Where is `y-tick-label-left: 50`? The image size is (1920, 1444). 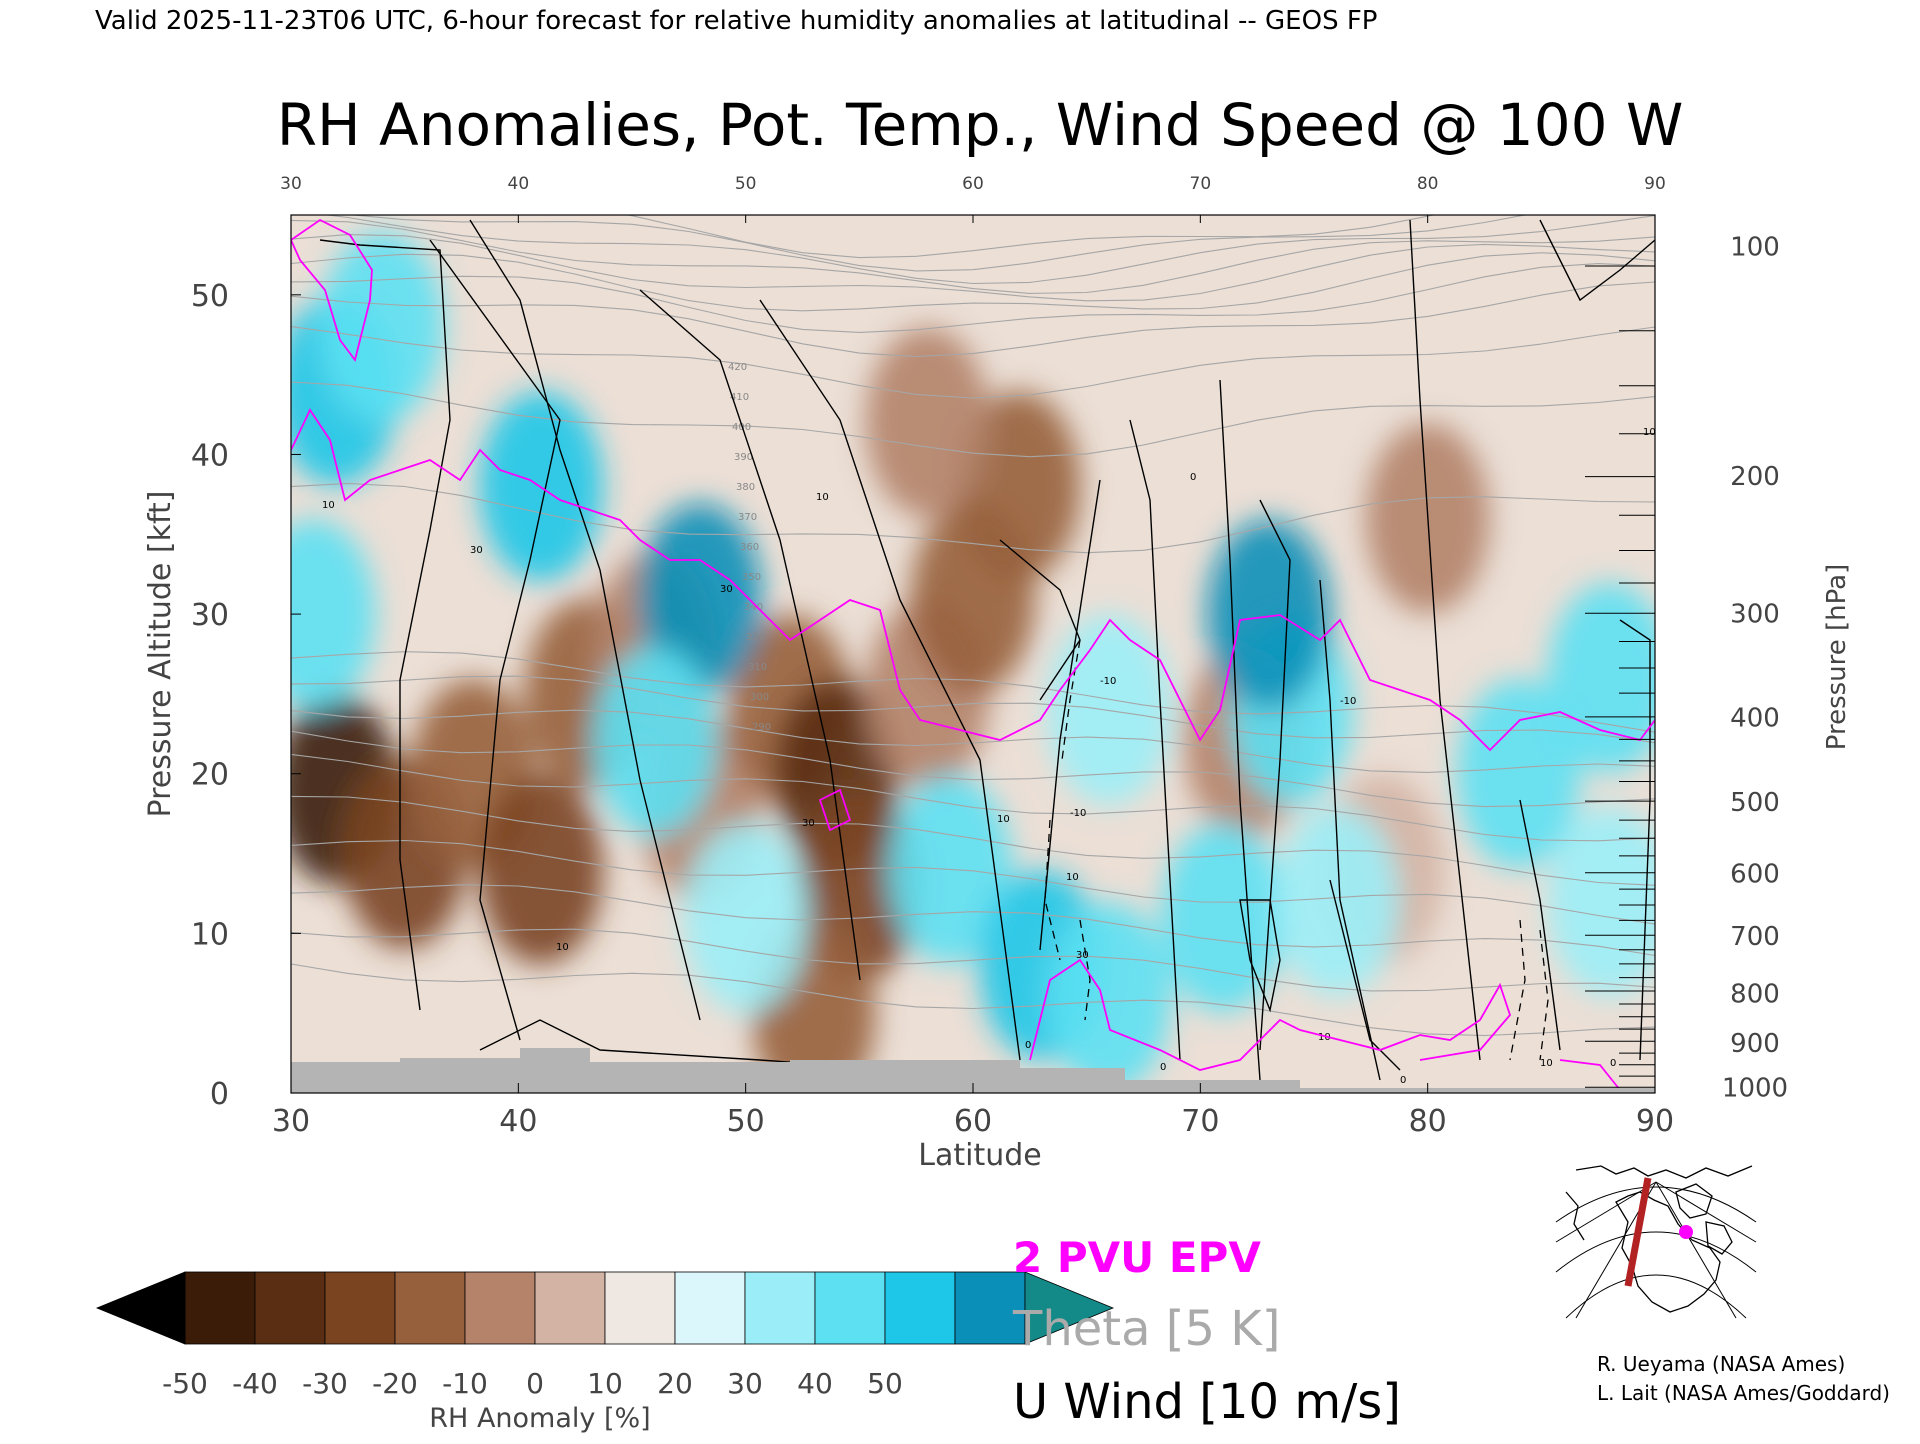 y-tick-label-left: 50 is located at coordinates (210, 296).